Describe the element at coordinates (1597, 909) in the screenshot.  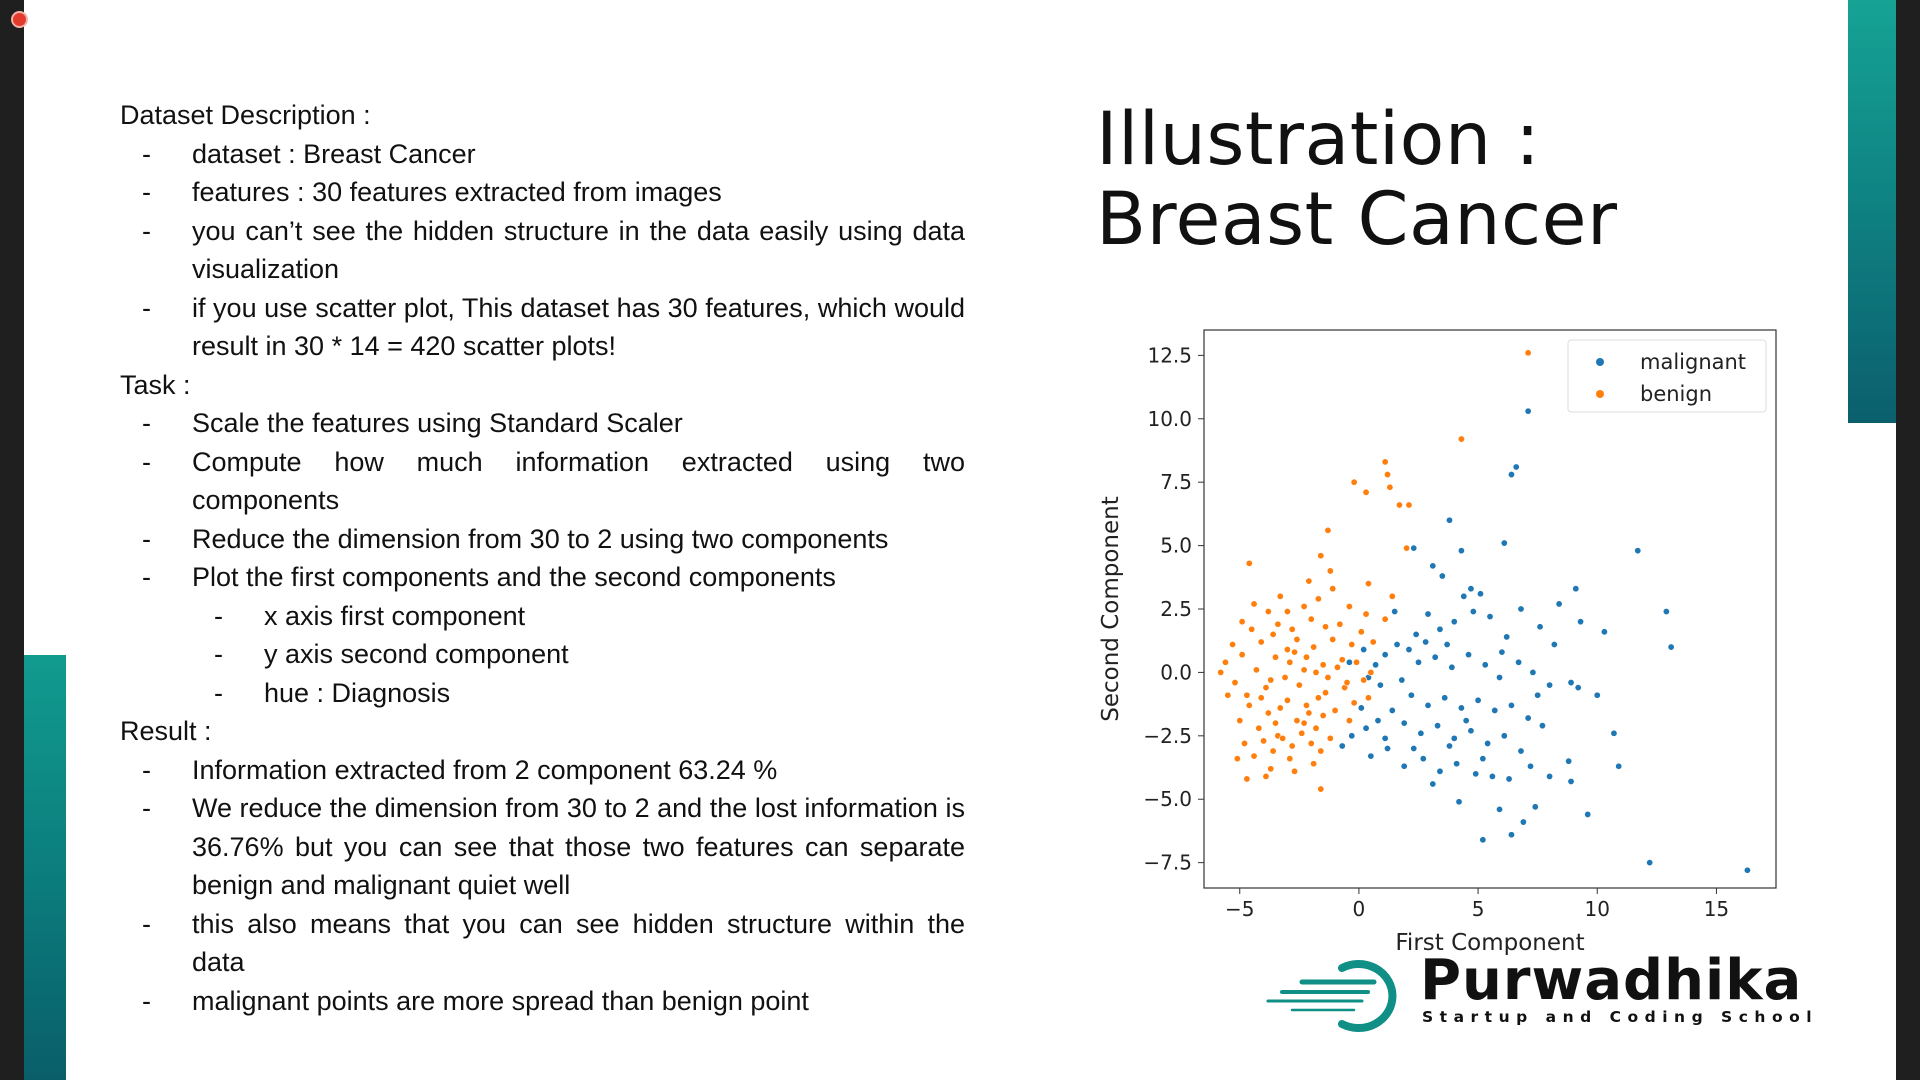
I see `x-tick-label: 10` at that location.